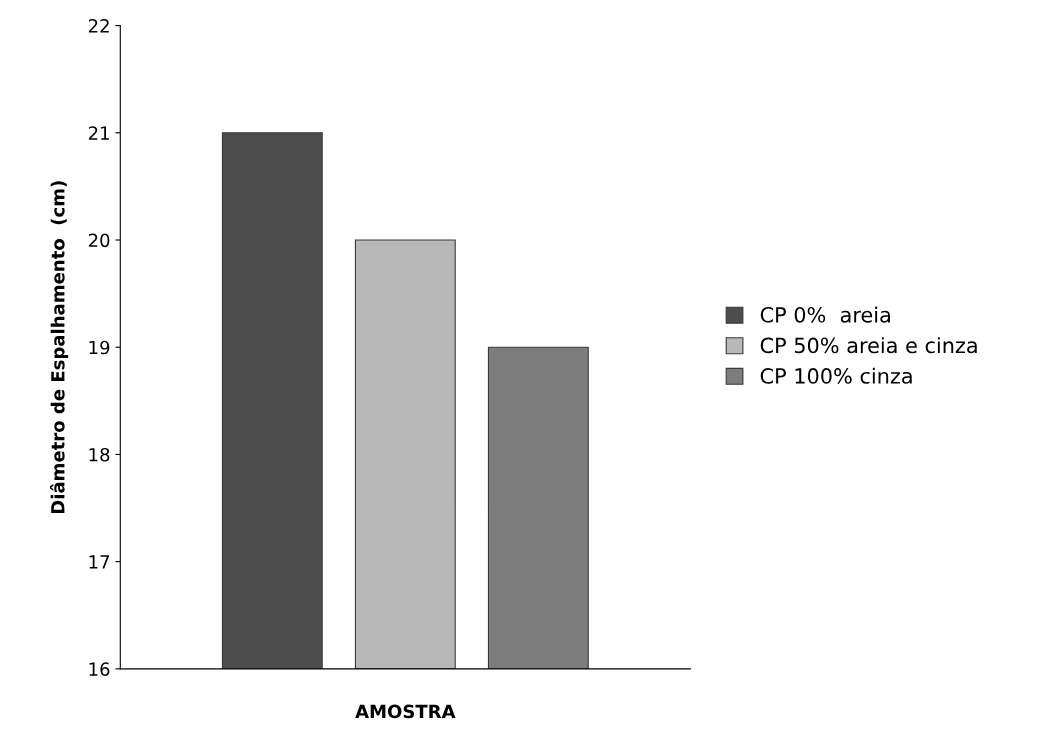 The width and height of the screenshot is (1046, 731). What do you see at coordinates (405, 711) in the screenshot?
I see `x-axis-title: AMOSTRA` at bounding box center [405, 711].